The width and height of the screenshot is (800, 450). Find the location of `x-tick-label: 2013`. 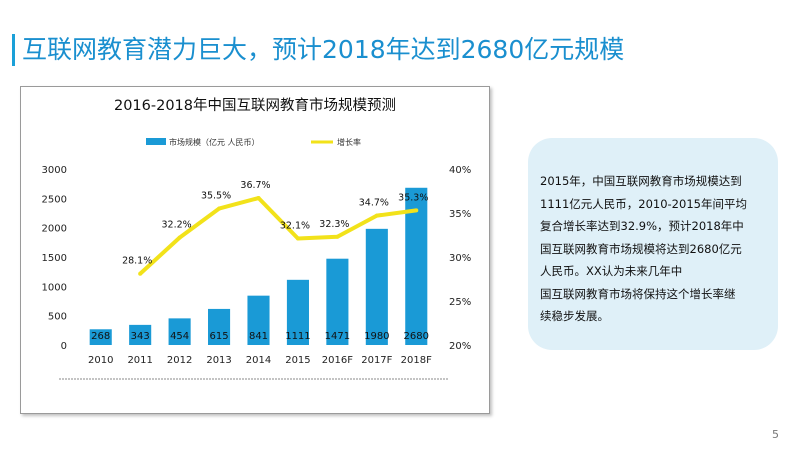

x-tick-label: 2013 is located at coordinates (218, 360).